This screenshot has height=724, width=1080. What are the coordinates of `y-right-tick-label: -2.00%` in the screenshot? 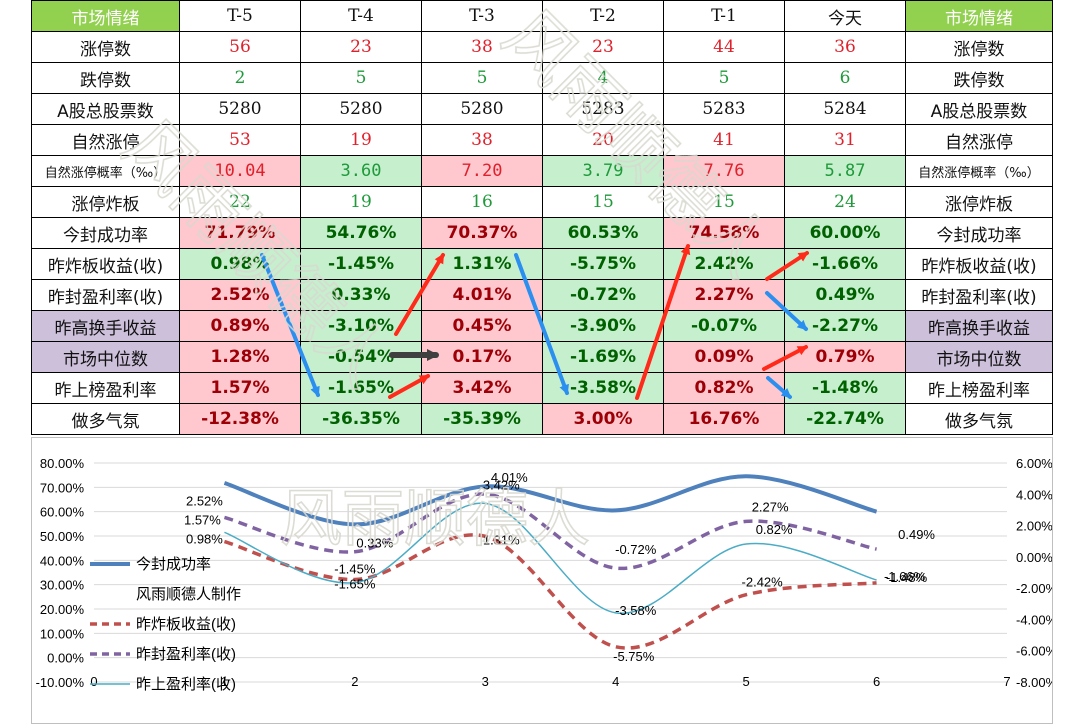 It's located at (1034, 588).